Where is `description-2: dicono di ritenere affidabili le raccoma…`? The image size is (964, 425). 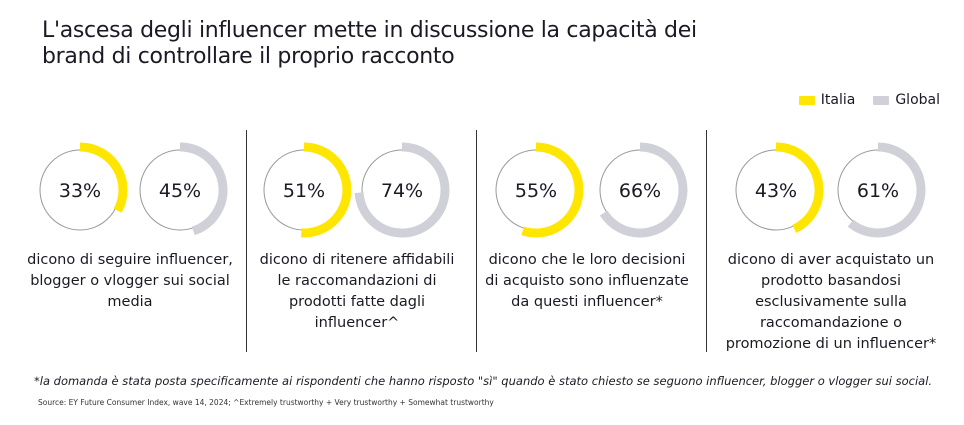
description-2: dicono di ritenere affidabili le raccoma… is located at coordinates (357, 291).